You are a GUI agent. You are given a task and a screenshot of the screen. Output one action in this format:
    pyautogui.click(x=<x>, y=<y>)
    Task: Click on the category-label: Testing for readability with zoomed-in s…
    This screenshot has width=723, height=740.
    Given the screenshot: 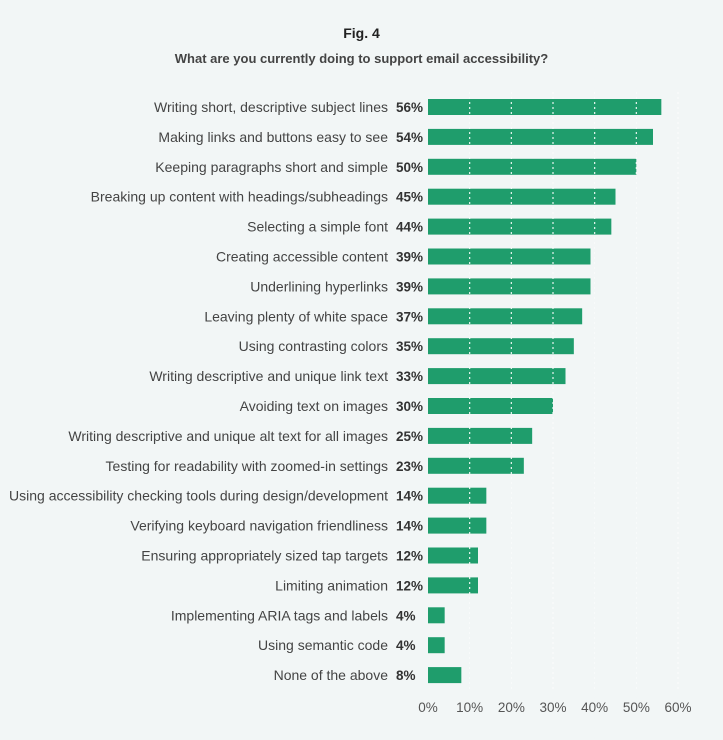 What is the action you would take?
    pyautogui.click(x=247, y=466)
    